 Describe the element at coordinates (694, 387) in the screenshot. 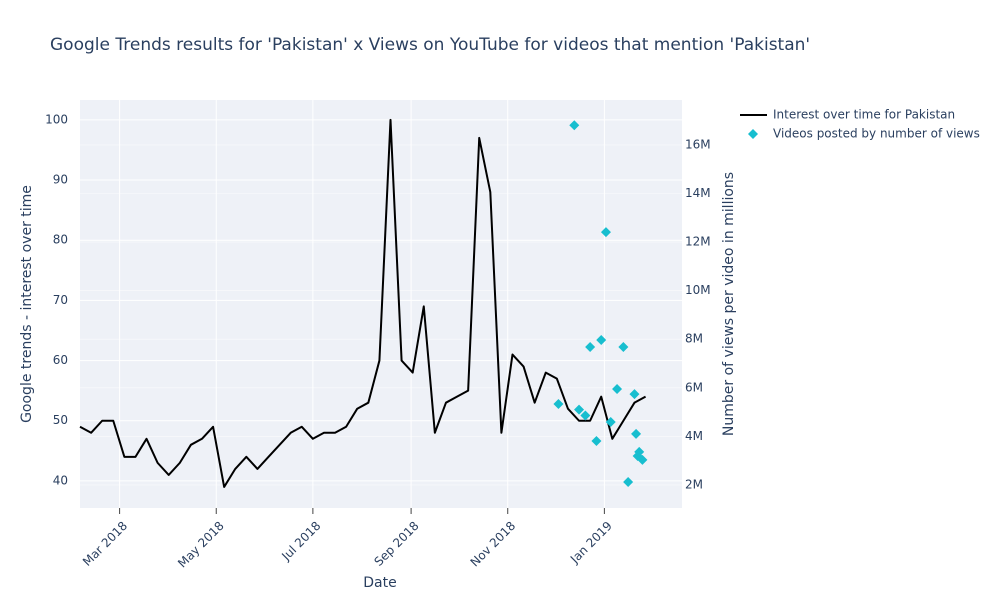

I see `y2-tick-label: 6M` at that location.